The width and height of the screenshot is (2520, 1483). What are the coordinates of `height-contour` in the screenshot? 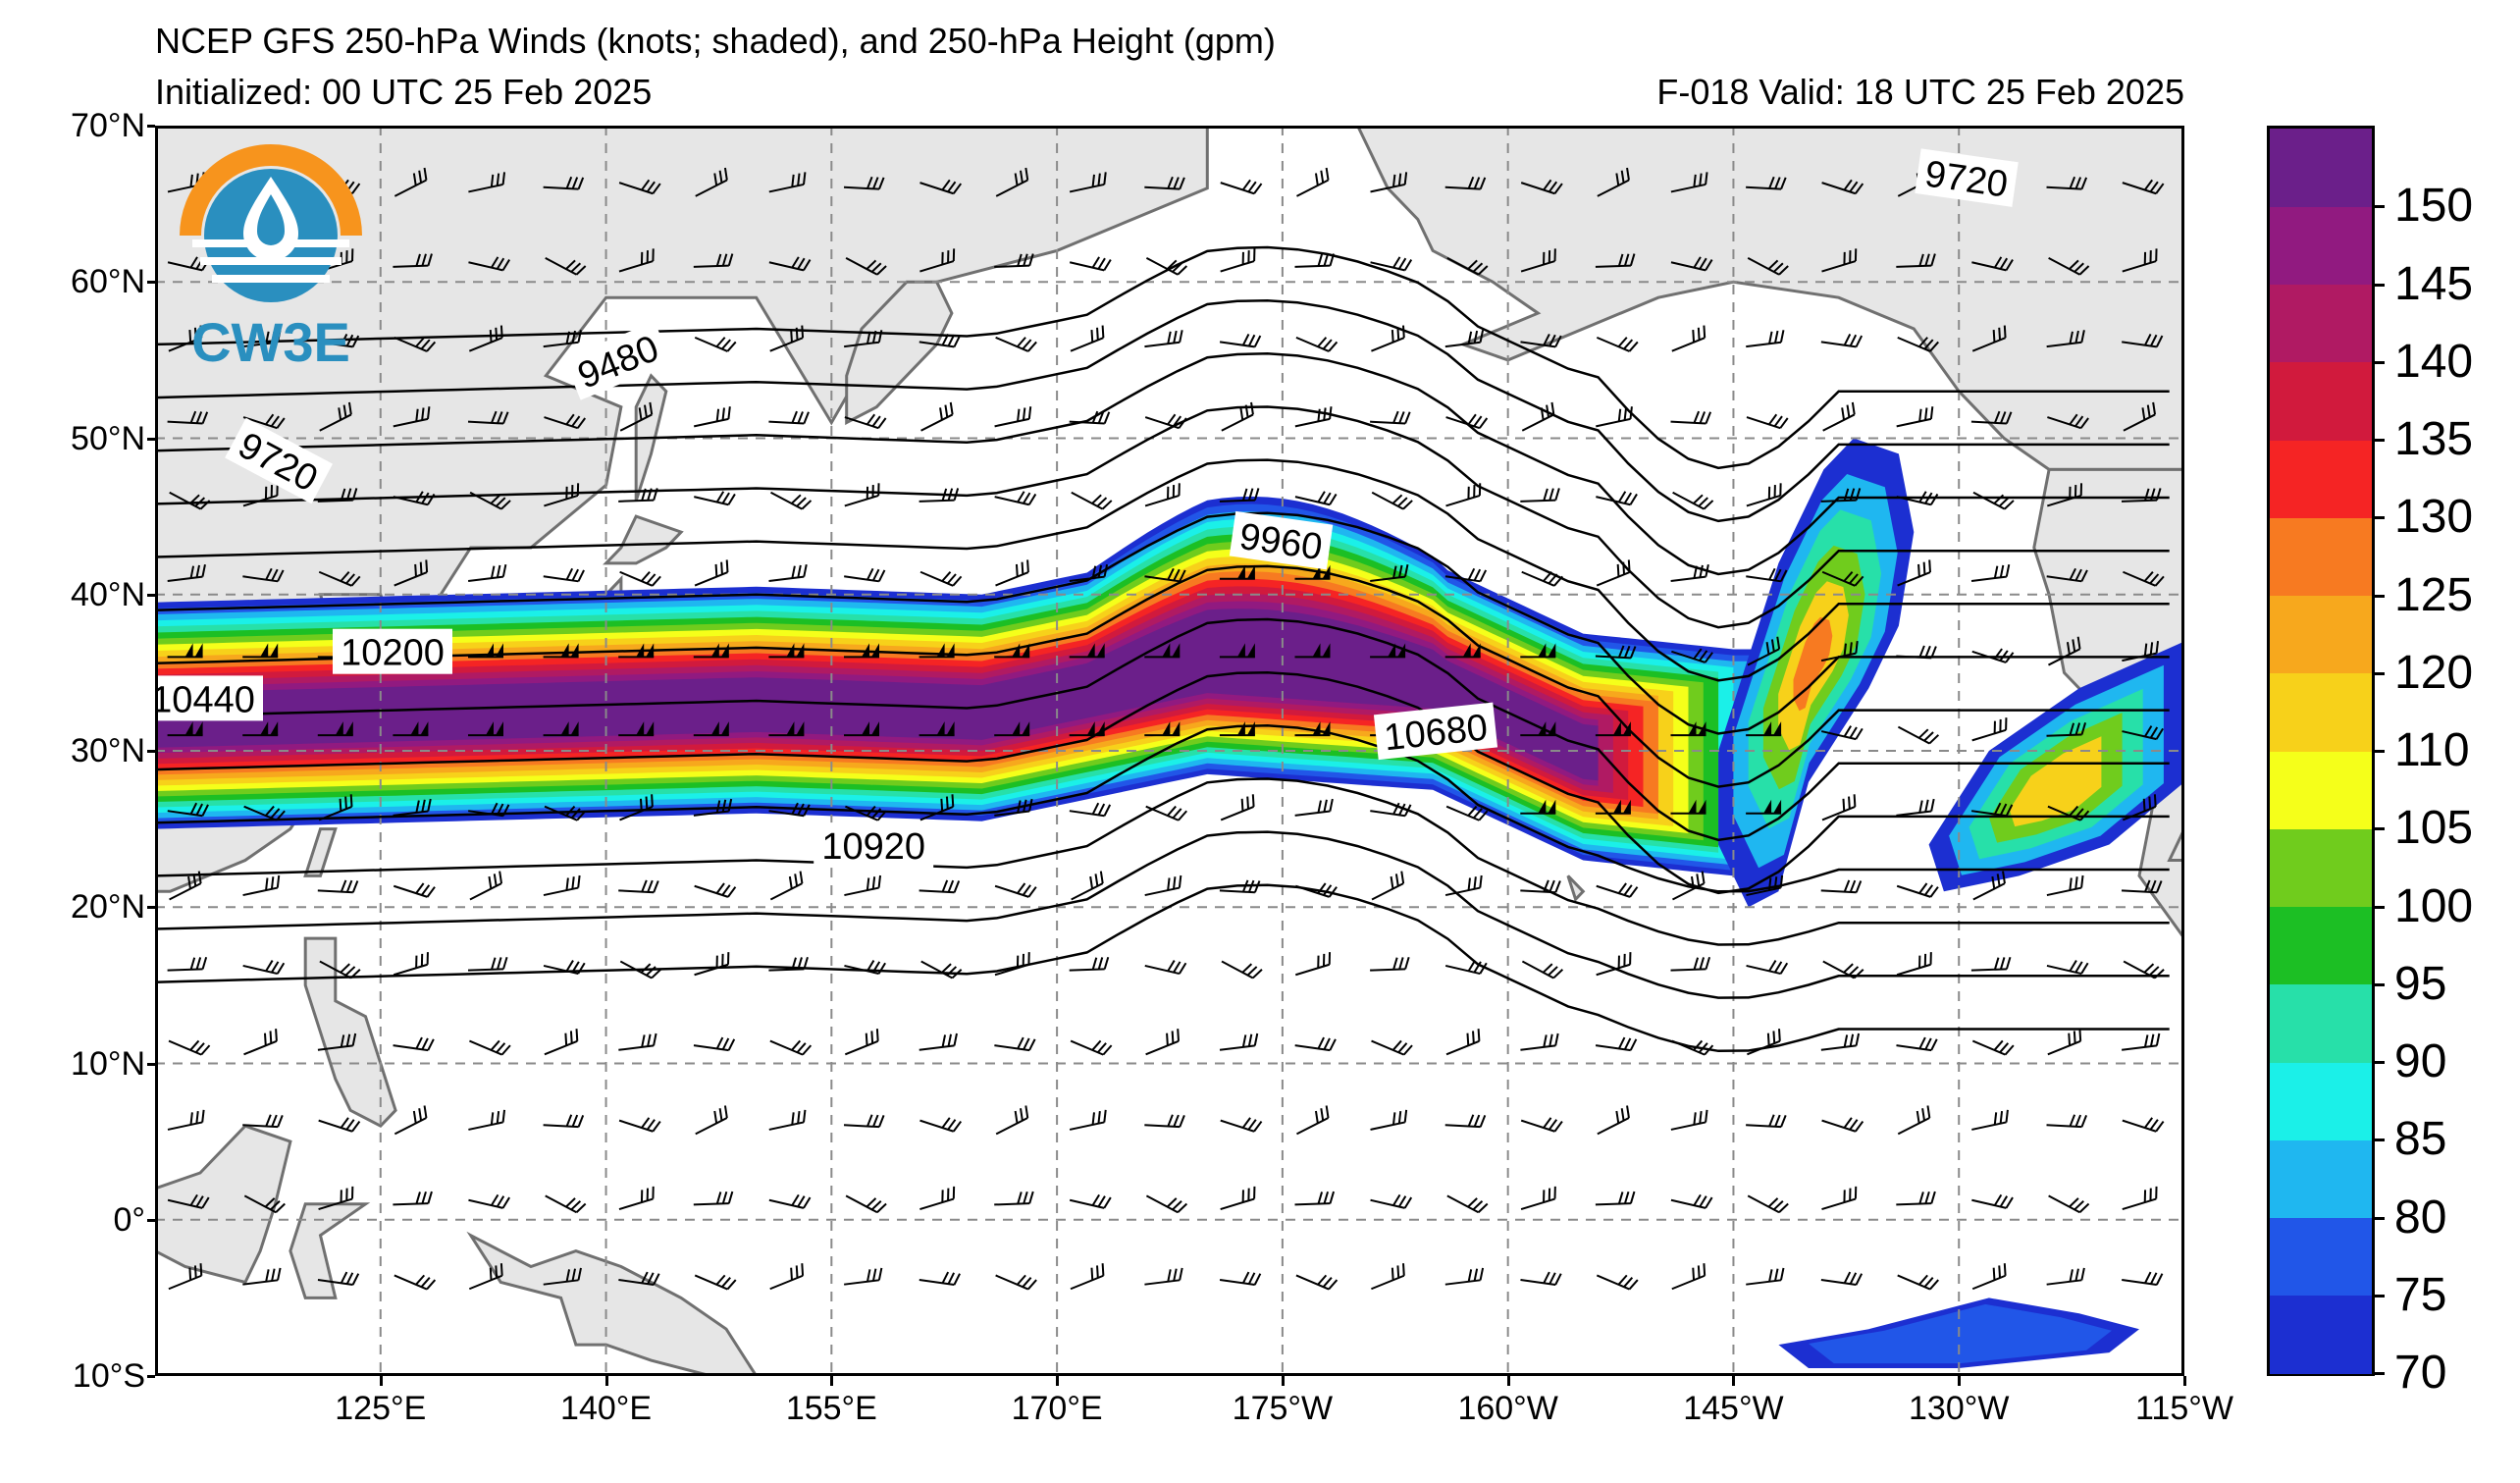 It's located at (1162, 862).